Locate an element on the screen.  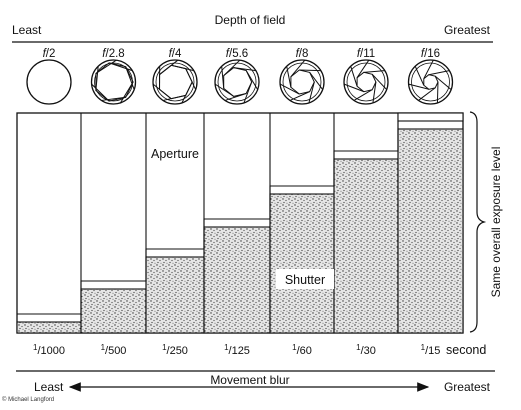
shutter-speed-labels: 1/1000 1/500 1/250 1/125 1/60 1/30 1/15 is located at coordinates (236, 350).